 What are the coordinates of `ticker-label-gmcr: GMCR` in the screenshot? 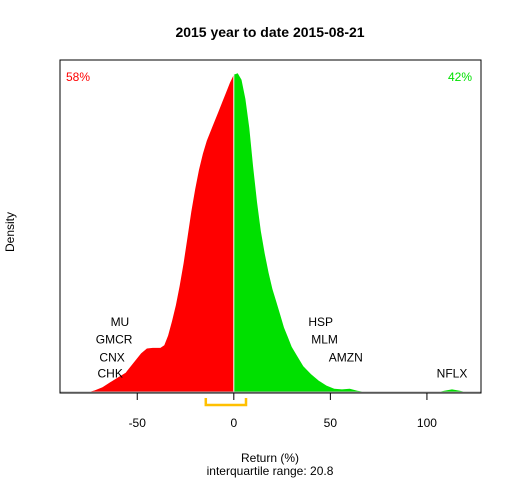 It's located at (114, 340).